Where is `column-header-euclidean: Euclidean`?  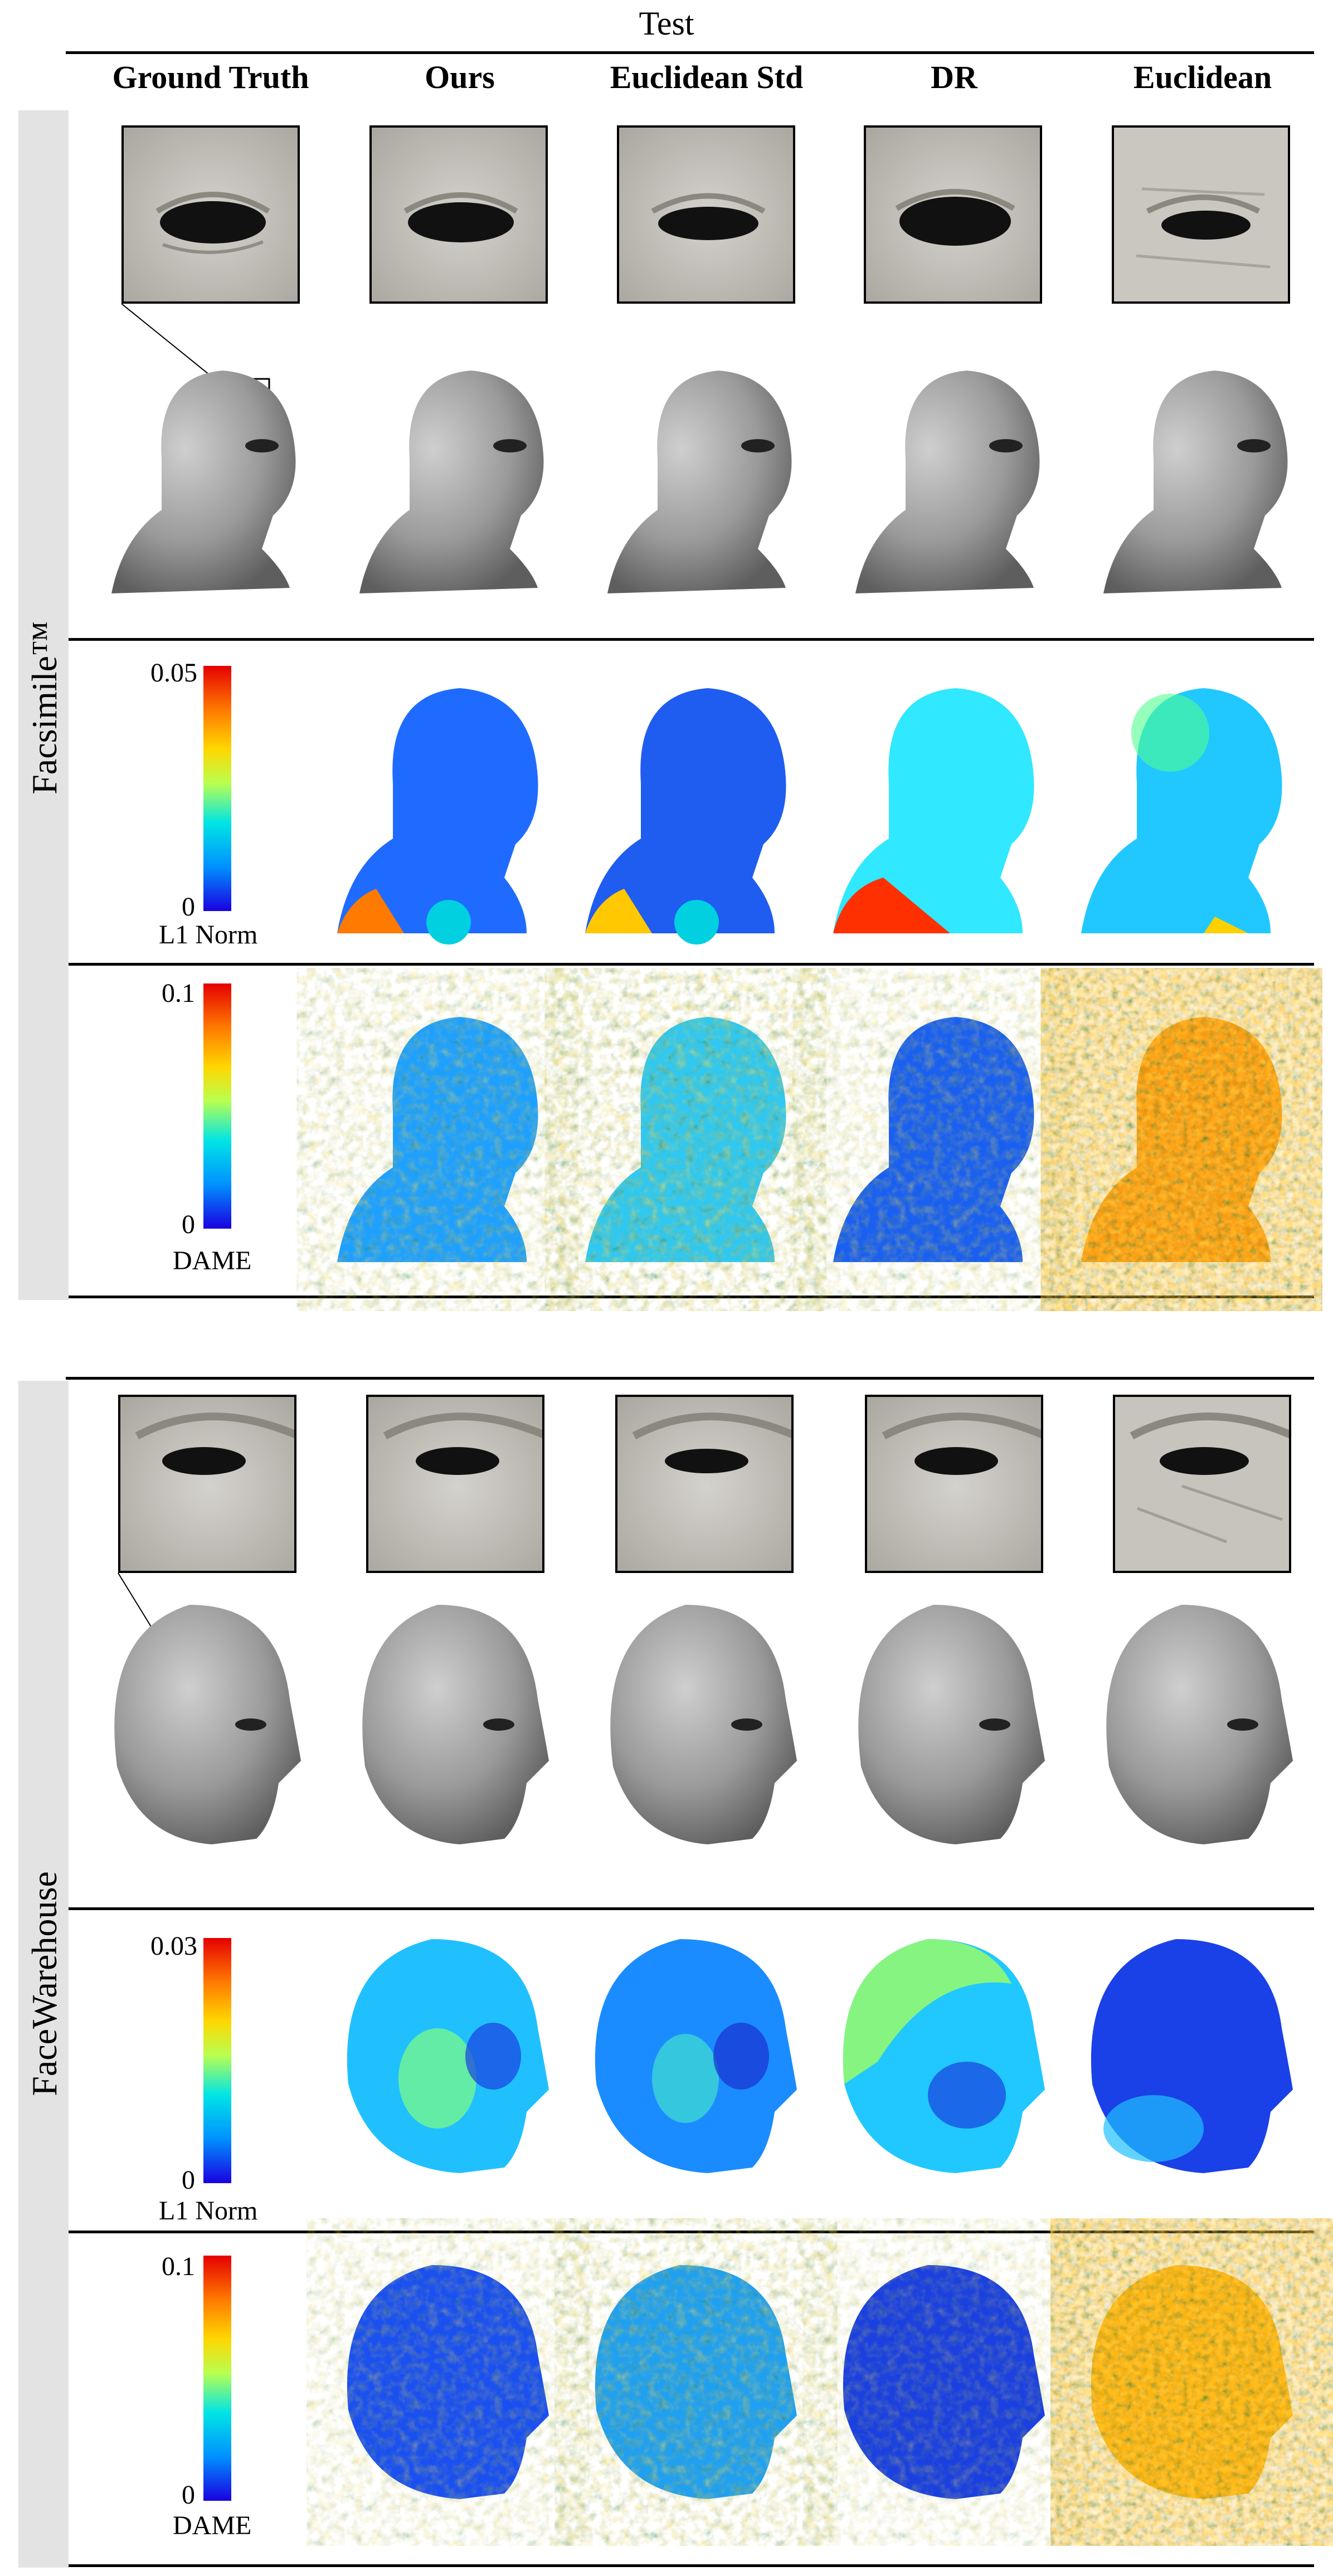 column-header-euclidean: Euclidean is located at coordinates (1202, 77).